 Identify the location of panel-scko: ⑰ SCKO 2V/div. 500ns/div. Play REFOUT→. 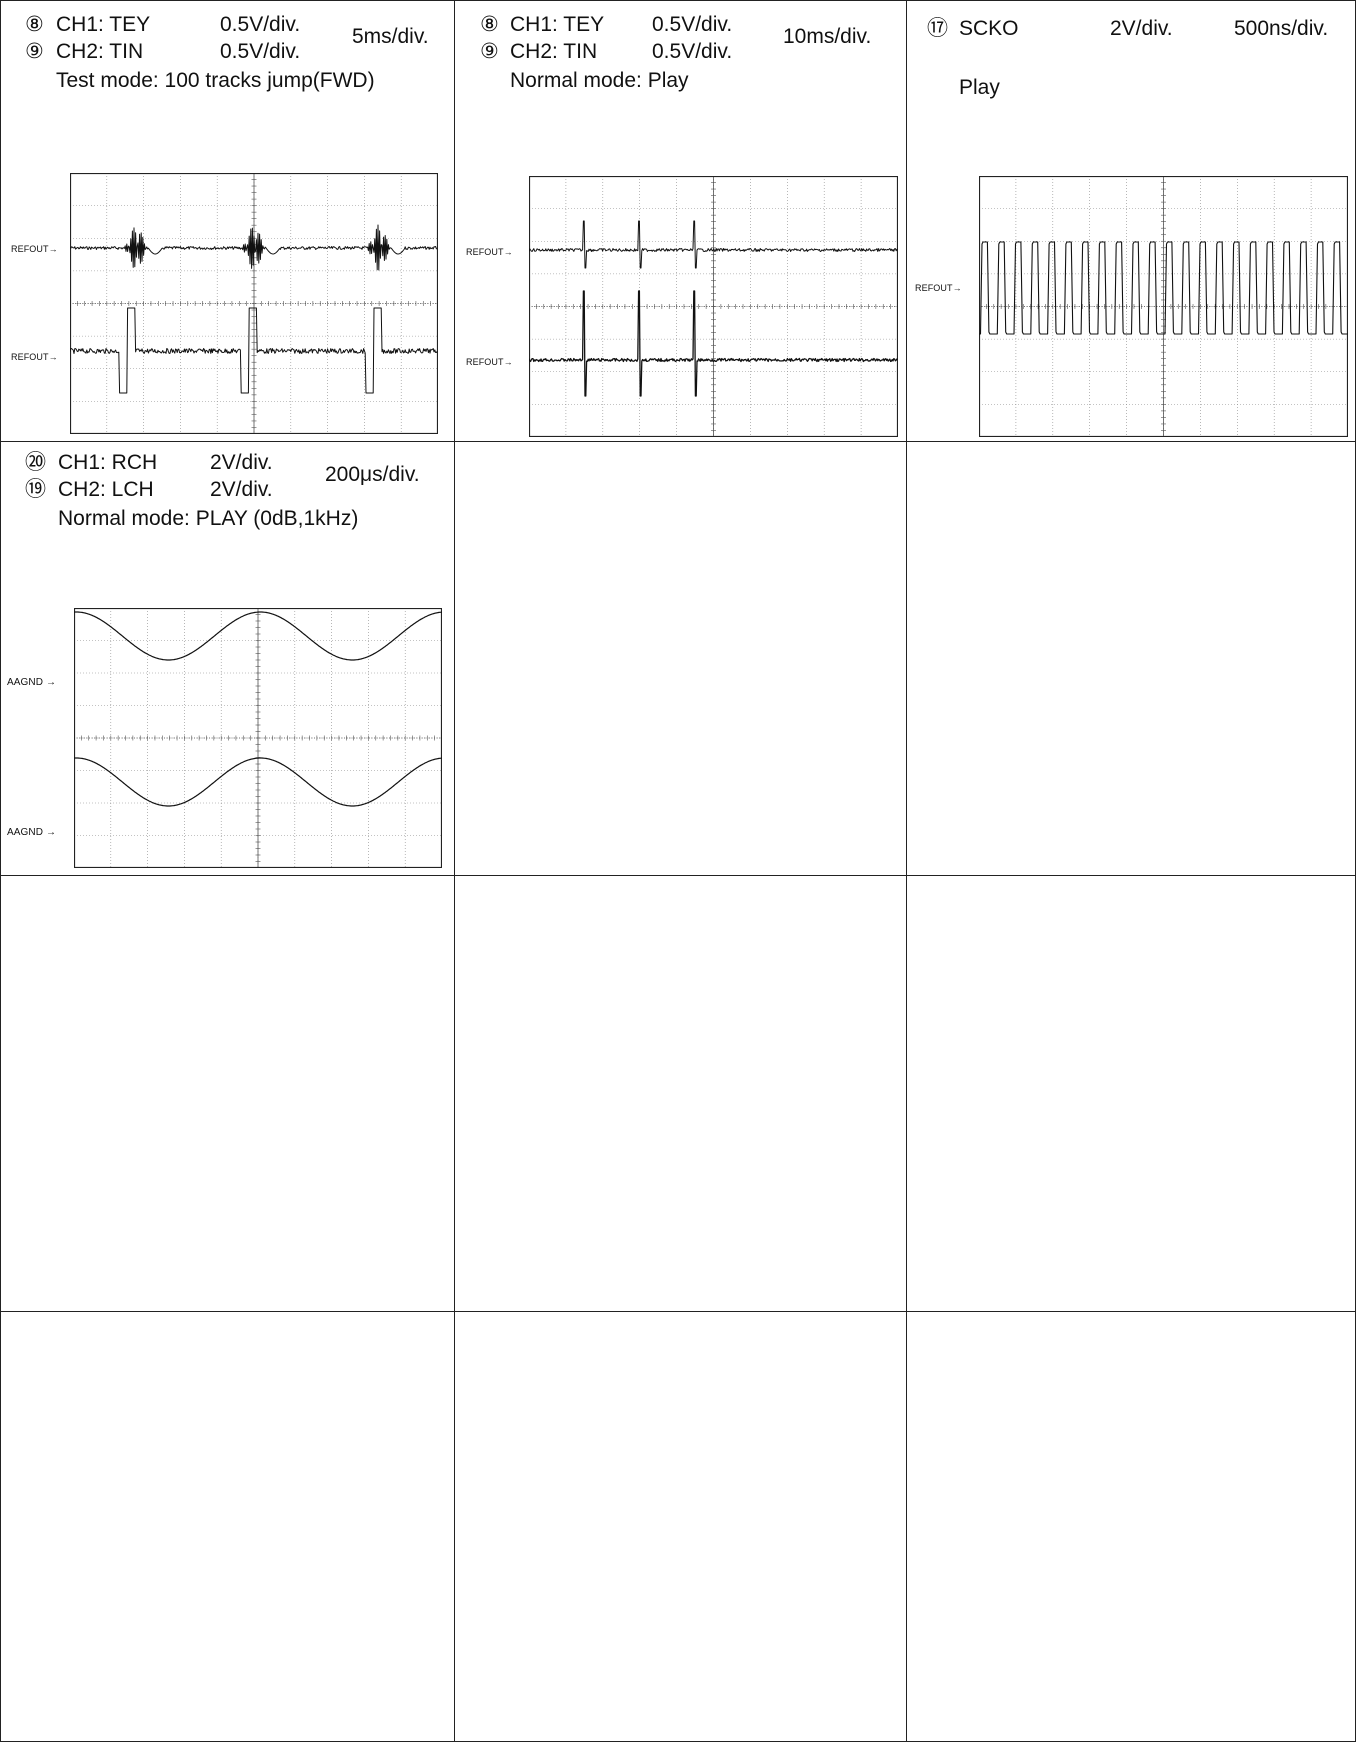
(1131, 220).